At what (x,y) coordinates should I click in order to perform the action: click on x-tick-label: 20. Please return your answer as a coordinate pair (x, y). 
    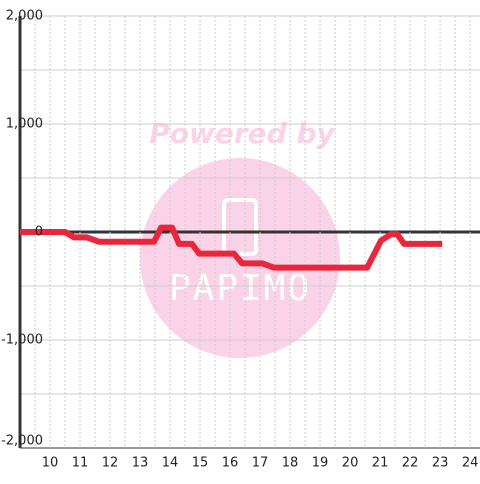
    Looking at the image, I should click on (350, 463).